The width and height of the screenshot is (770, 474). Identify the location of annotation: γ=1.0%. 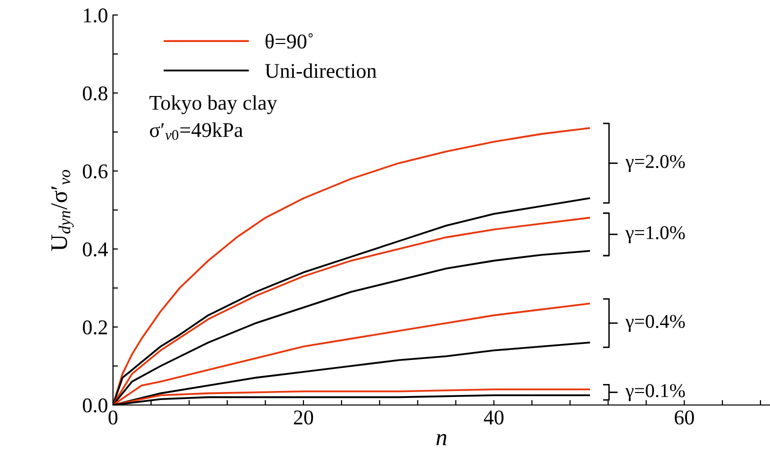
(655, 235).